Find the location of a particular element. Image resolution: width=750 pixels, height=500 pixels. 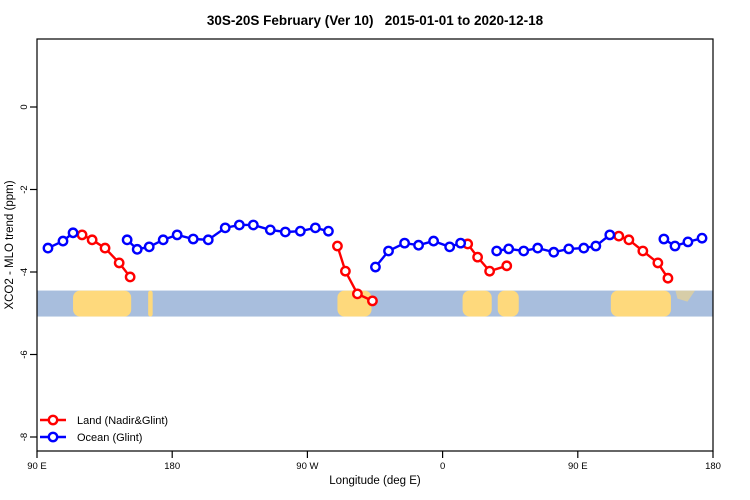

y-tick-label: 0 is located at coordinates (24, 106).